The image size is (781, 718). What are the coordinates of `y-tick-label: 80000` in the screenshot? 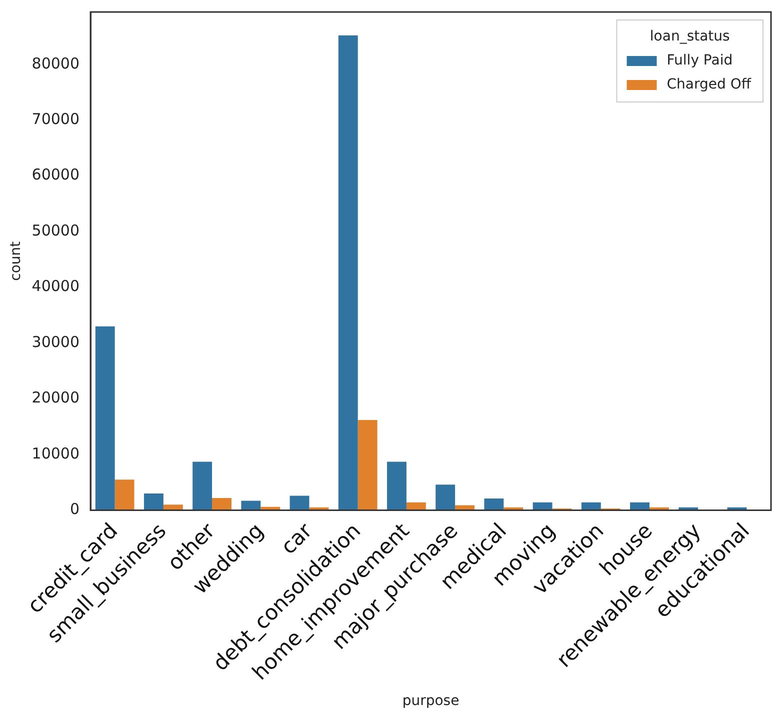 It's located at (56, 63).